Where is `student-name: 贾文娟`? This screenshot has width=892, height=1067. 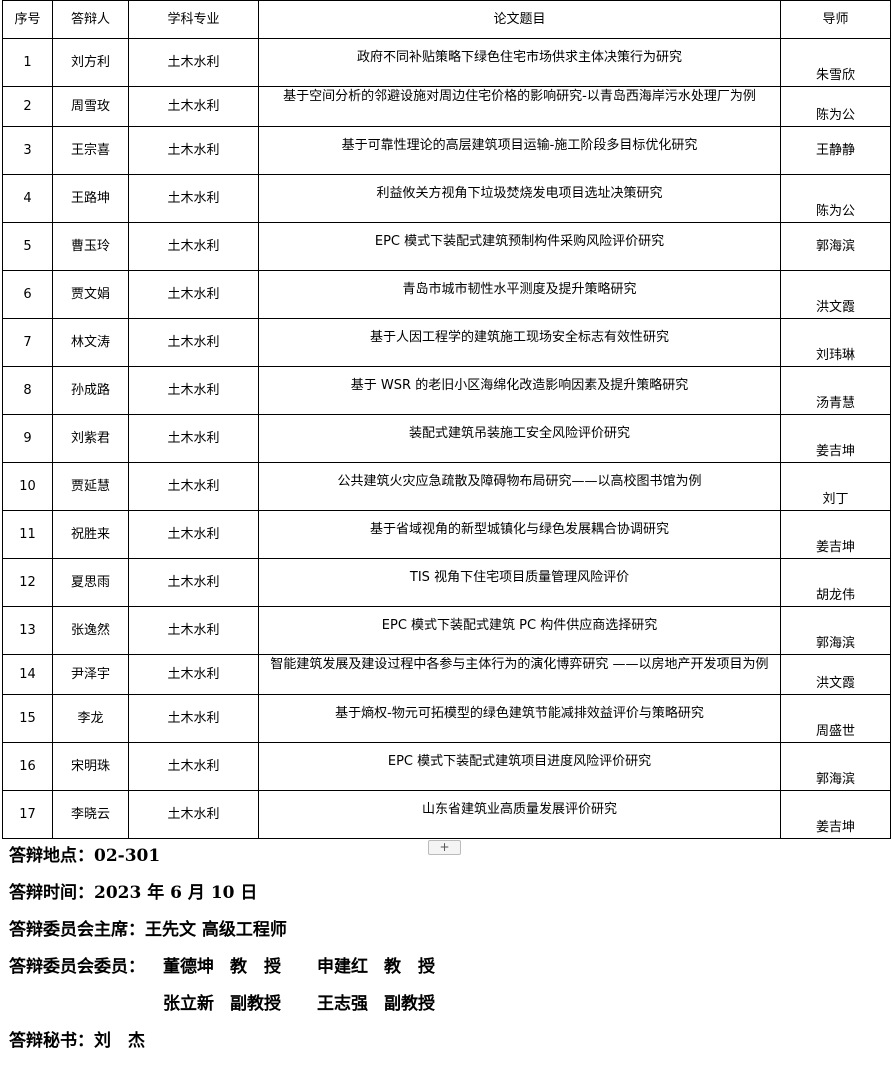 student-name: 贾文娟 is located at coordinates (90, 294).